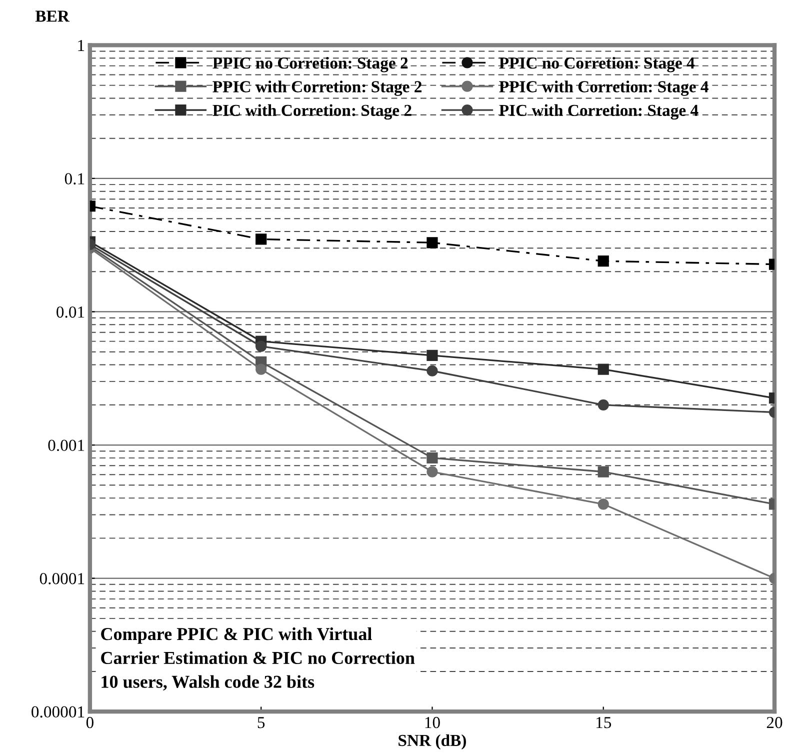  Describe the element at coordinates (258, 659) in the screenshot. I see `annotation: Compare PPIC & PIC with Virtual Carrier Estimation & PIC no Correction 10 users, Walsh code 32 bits` at that location.